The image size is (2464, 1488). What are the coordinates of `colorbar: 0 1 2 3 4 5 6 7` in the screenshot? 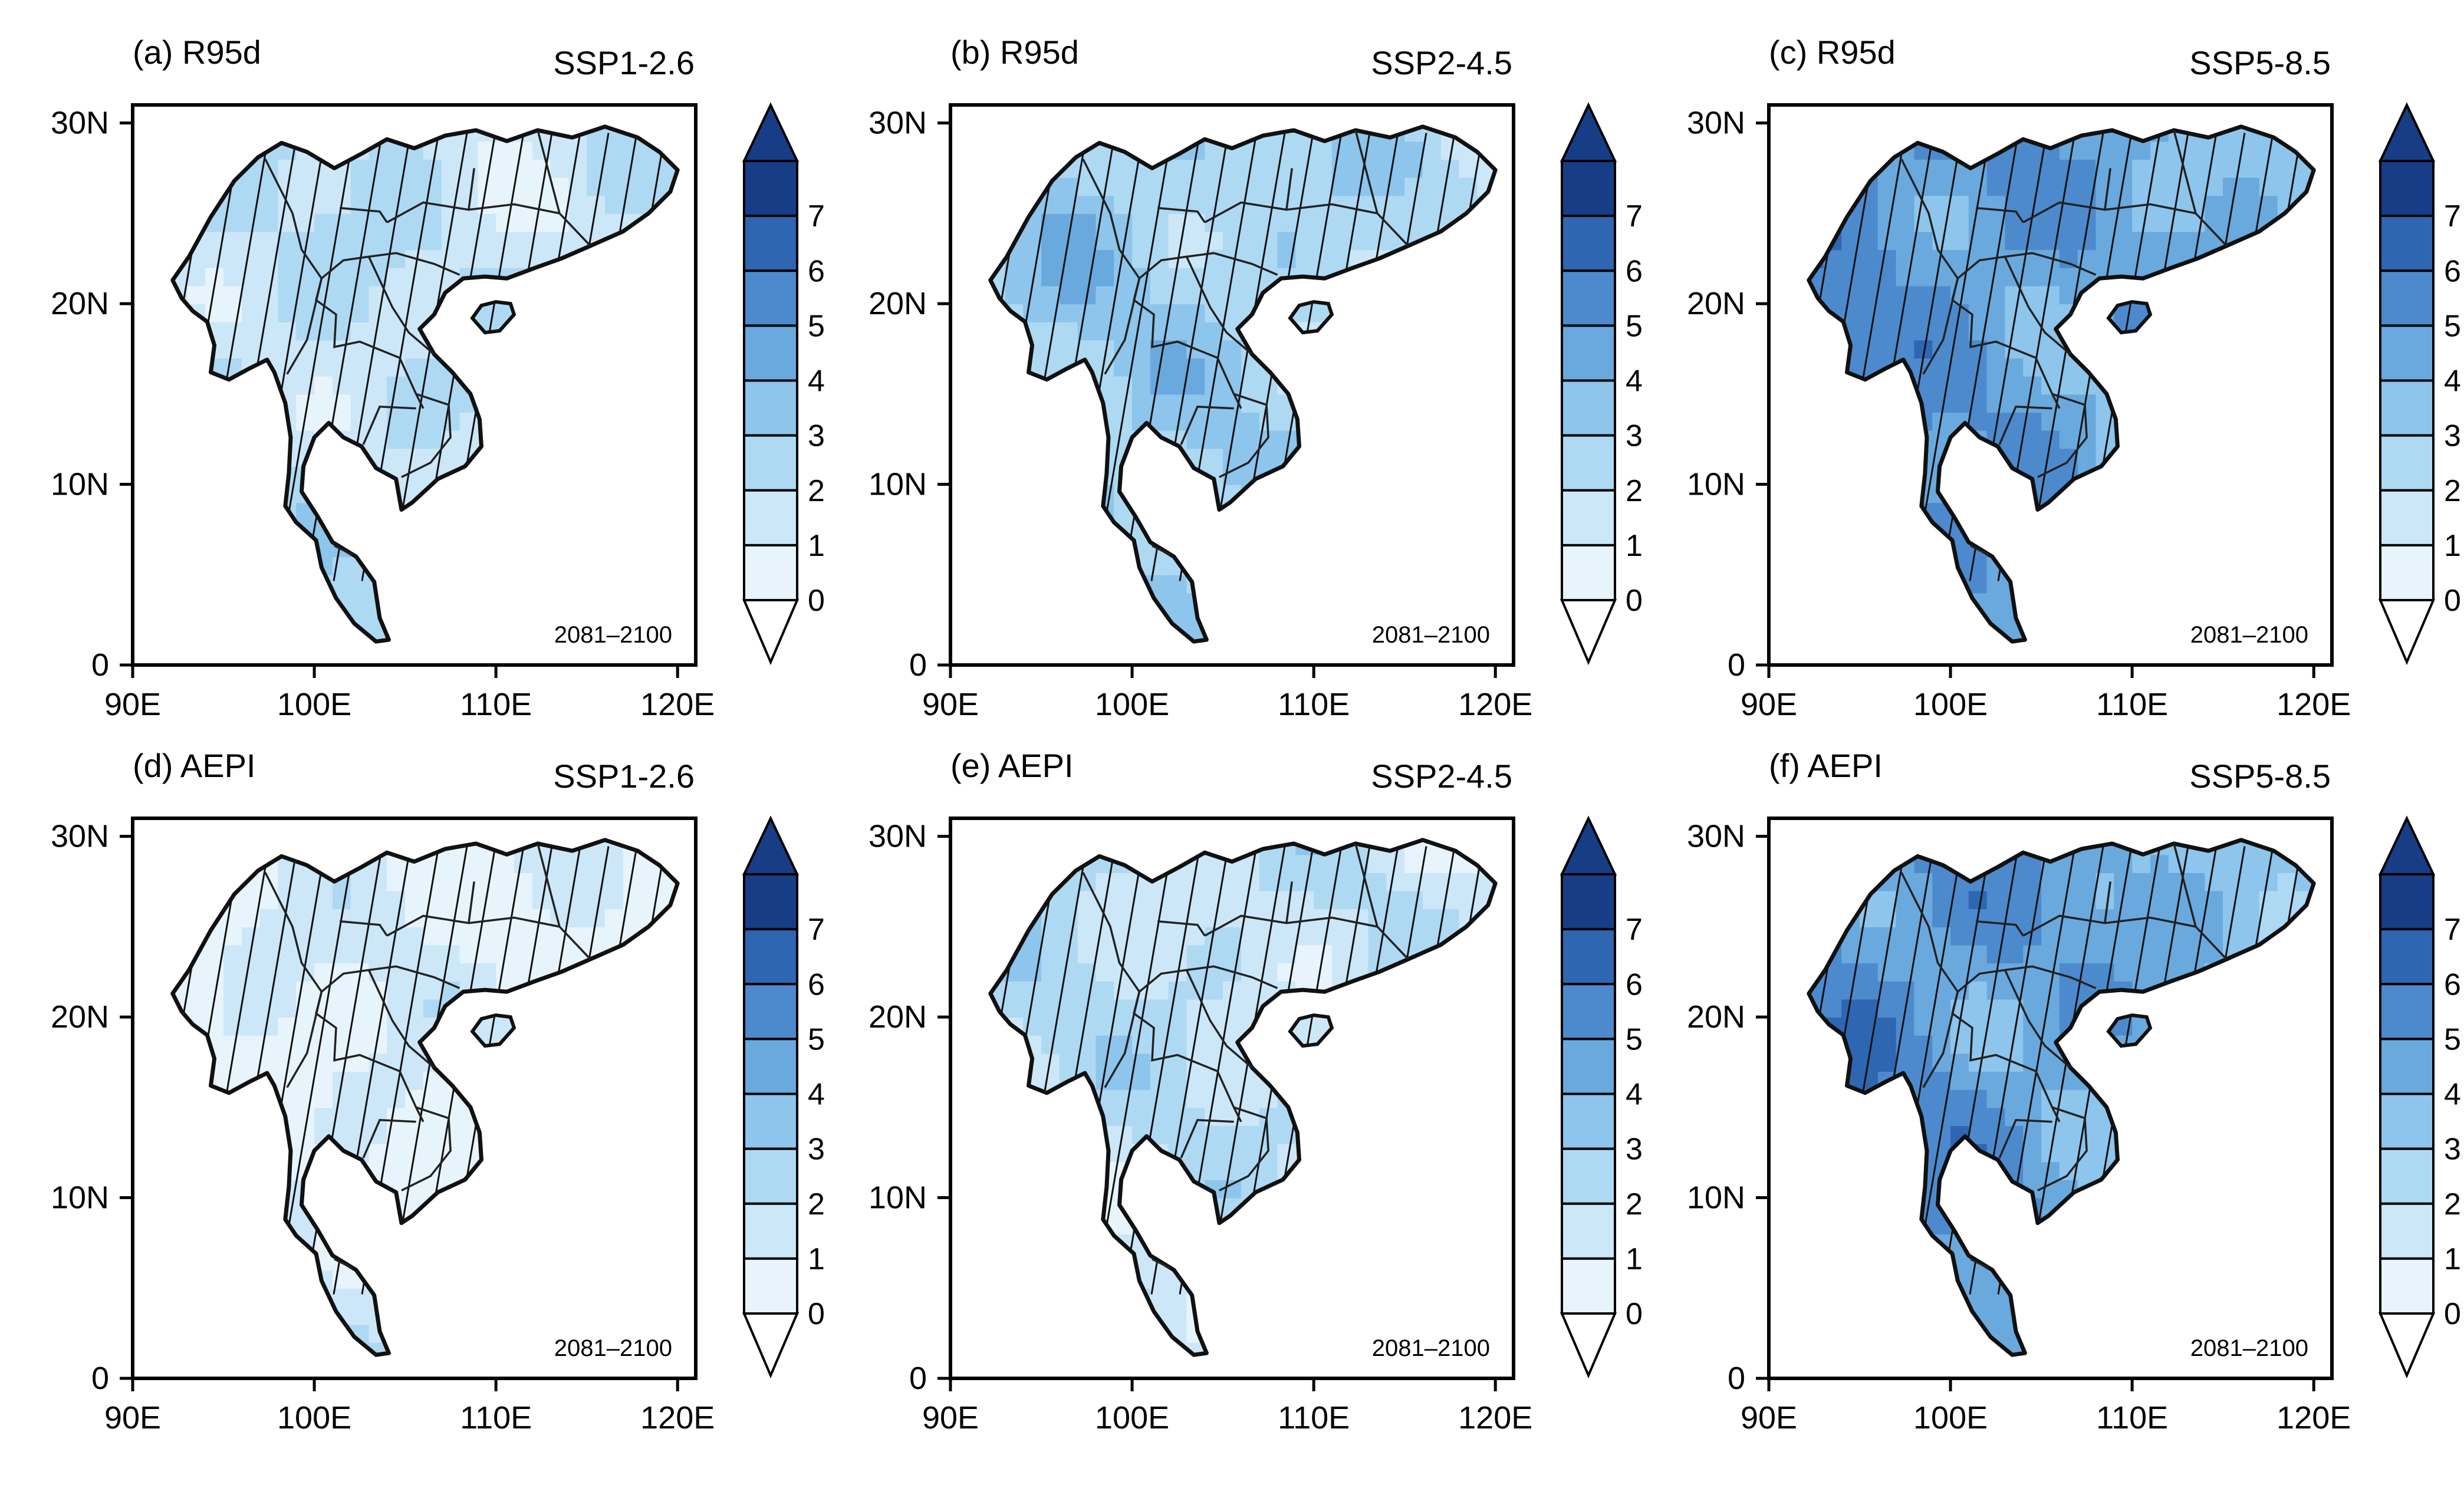 It's located at (783, 1097).